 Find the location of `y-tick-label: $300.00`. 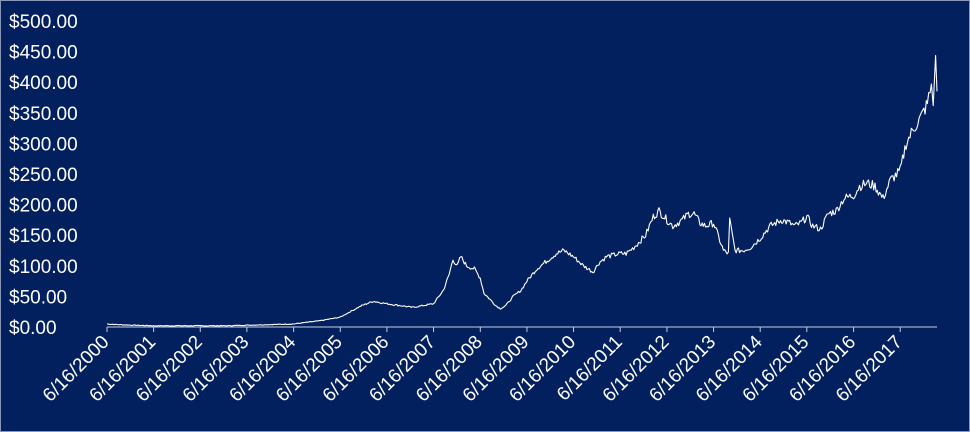

y-tick-label: $300.00 is located at coordinates (43, 144).